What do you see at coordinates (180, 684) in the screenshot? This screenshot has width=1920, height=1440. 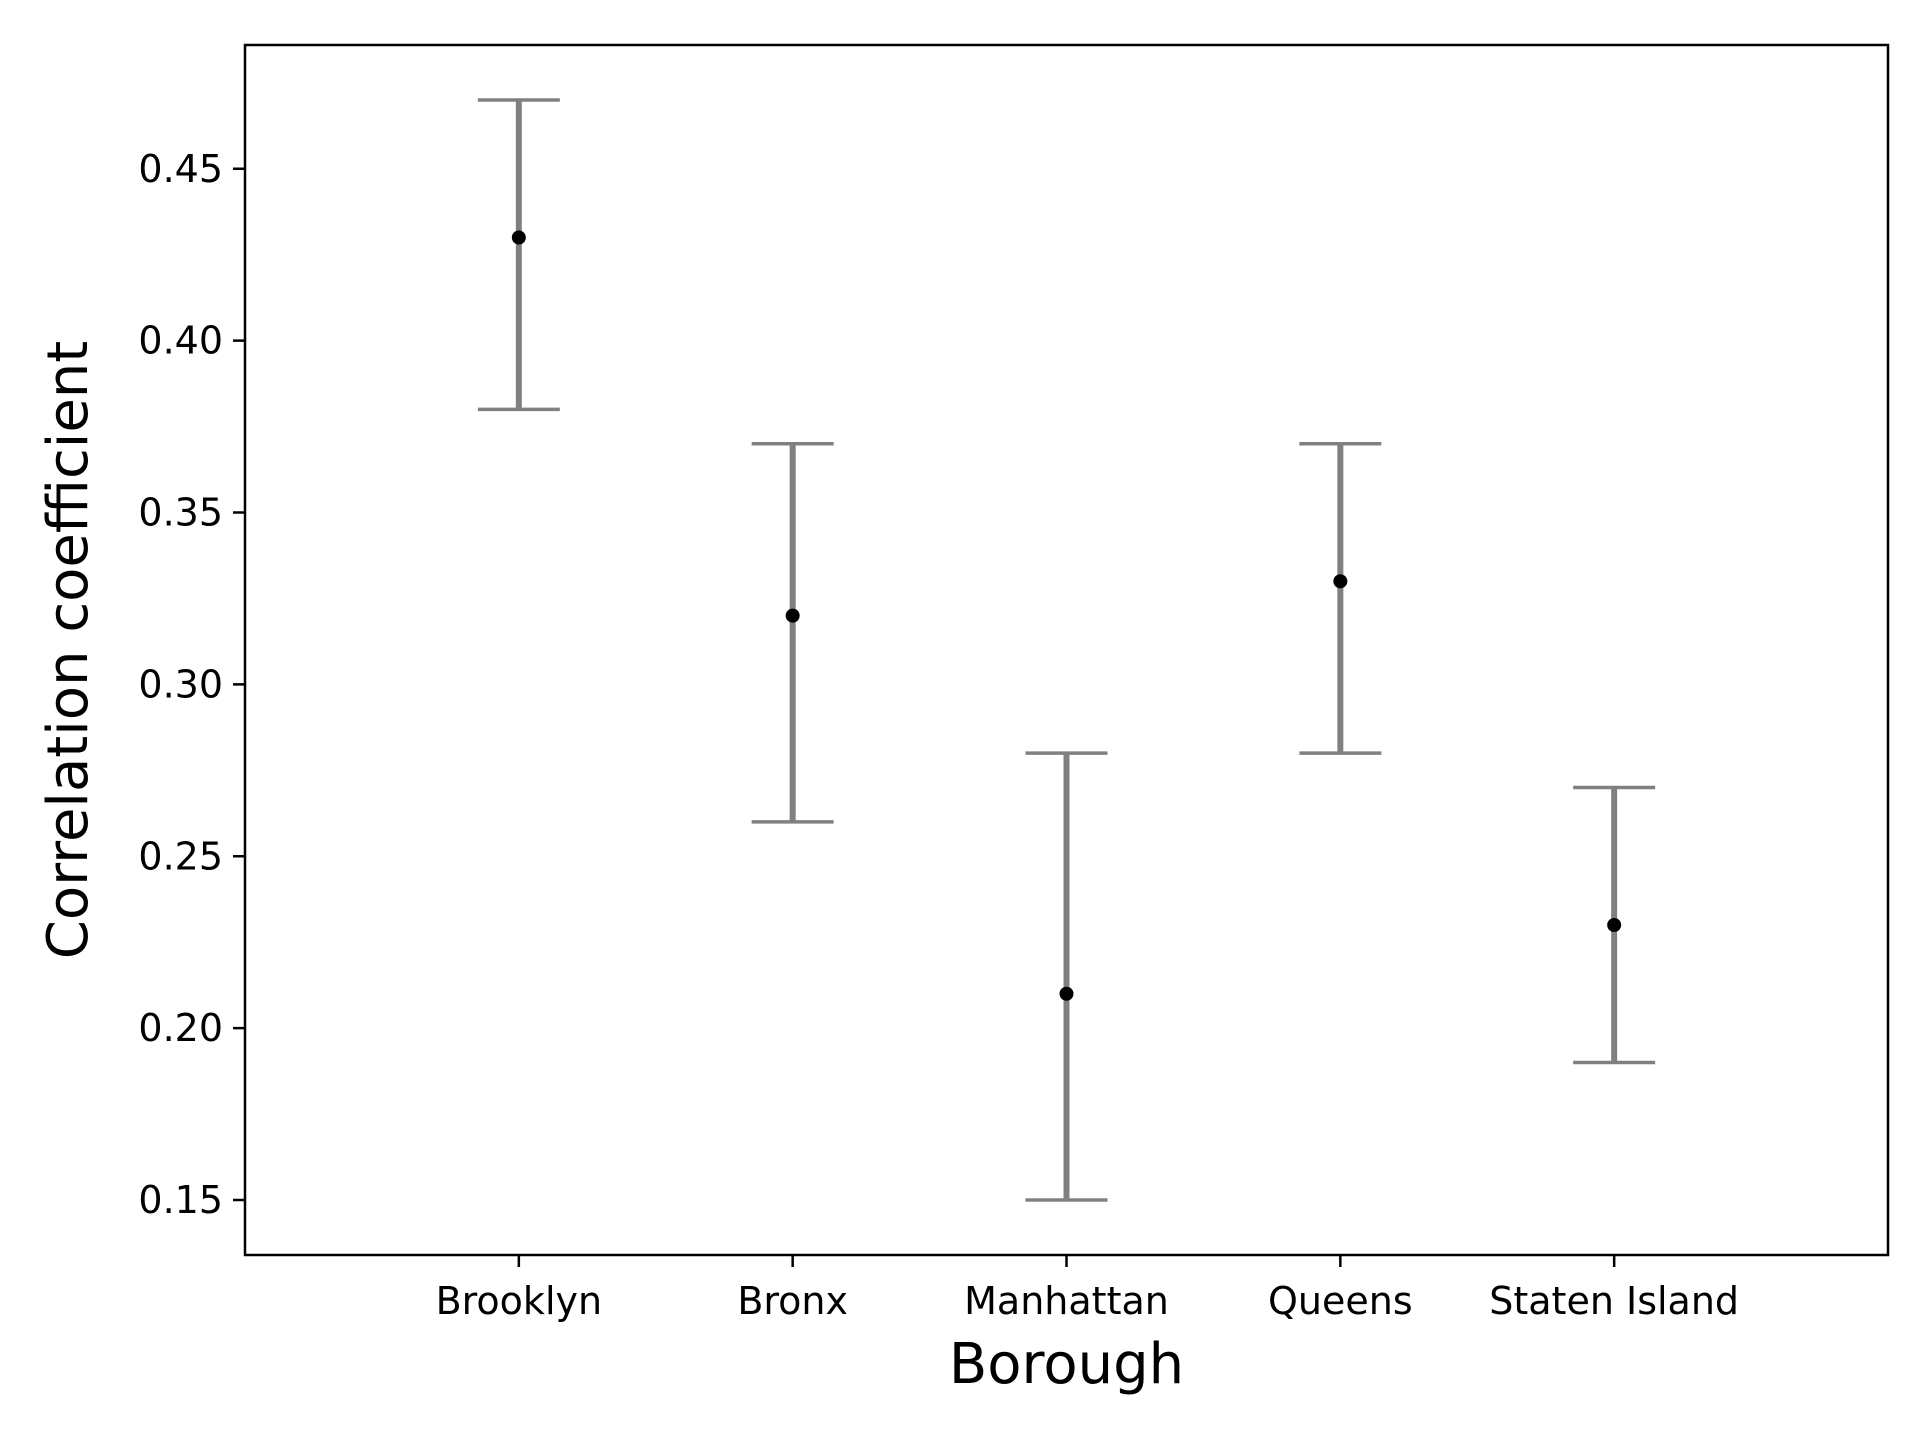 I see `y-tick-label: 0.30` at bounding box center [180, 684].